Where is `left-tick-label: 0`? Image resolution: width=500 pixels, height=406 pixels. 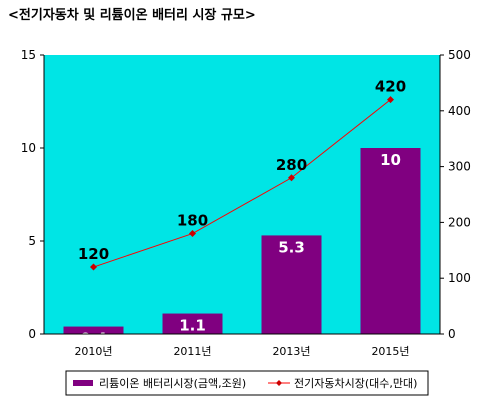
left-tick-label: 0 is located at coordinates (32, 334).